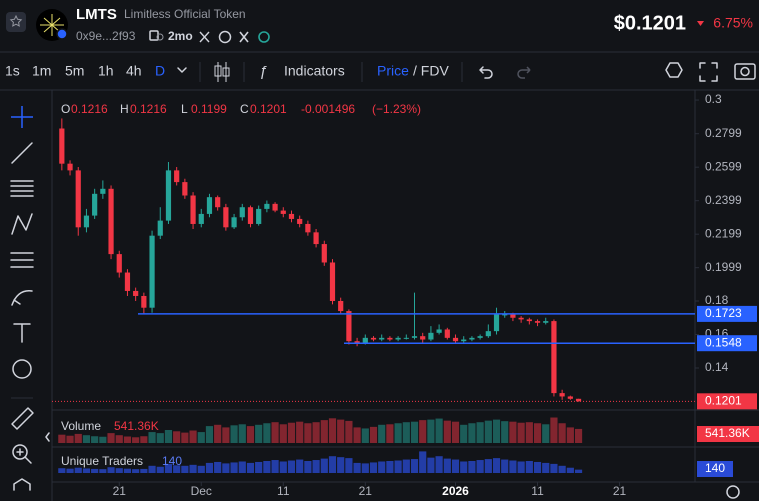  Describe the element at coordinates (52, 25) in the screenshot. I see `avatar-graphic` at that location.